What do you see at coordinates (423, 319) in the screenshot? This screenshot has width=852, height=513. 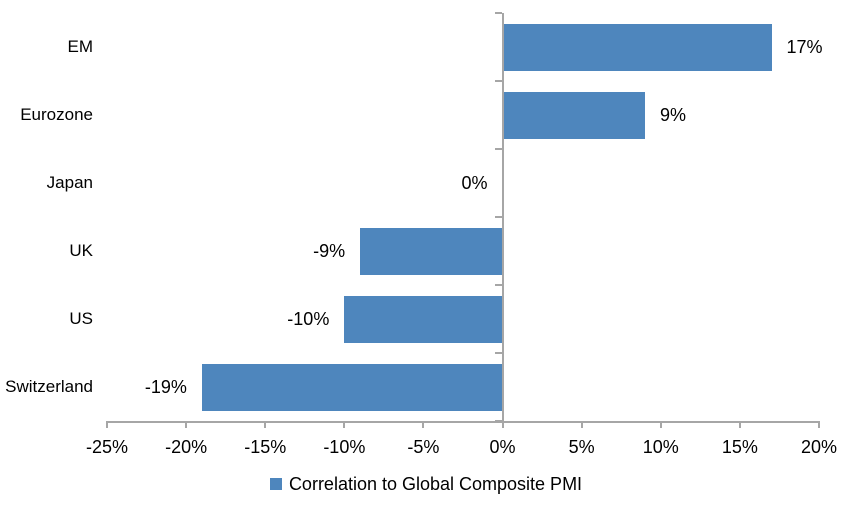 I see `bar-us` at bounding box center [423, 319].